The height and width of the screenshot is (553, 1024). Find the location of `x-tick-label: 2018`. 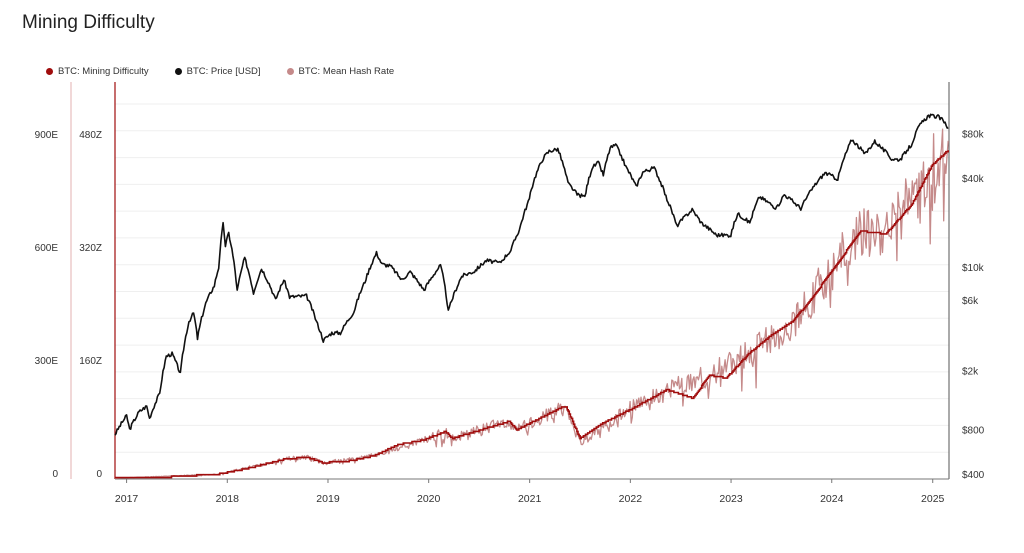

x-tick-label: 2018 is located at coordinates (228, 499).